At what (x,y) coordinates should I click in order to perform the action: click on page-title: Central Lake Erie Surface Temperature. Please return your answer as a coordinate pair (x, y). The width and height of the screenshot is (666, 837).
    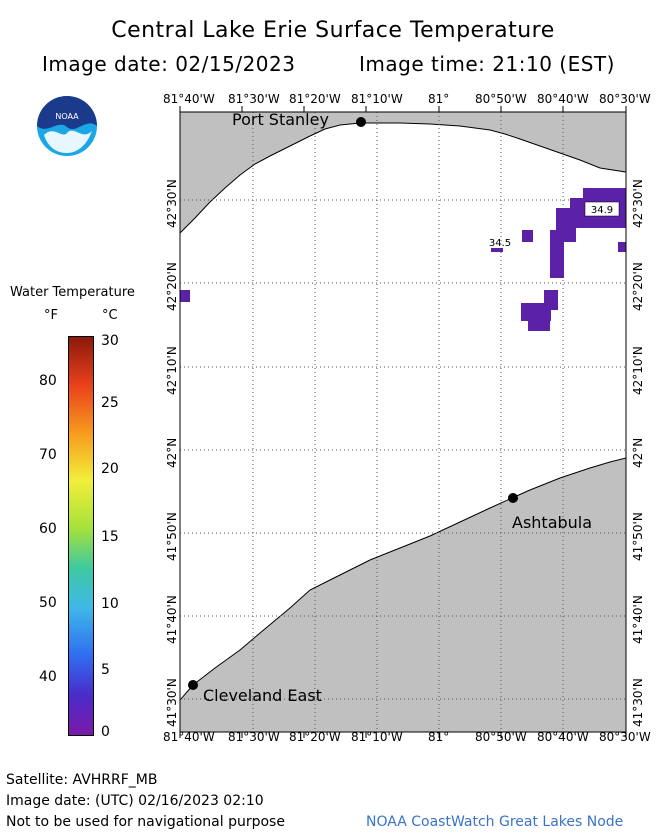
    Looking at the image, I should click on (333, 30).